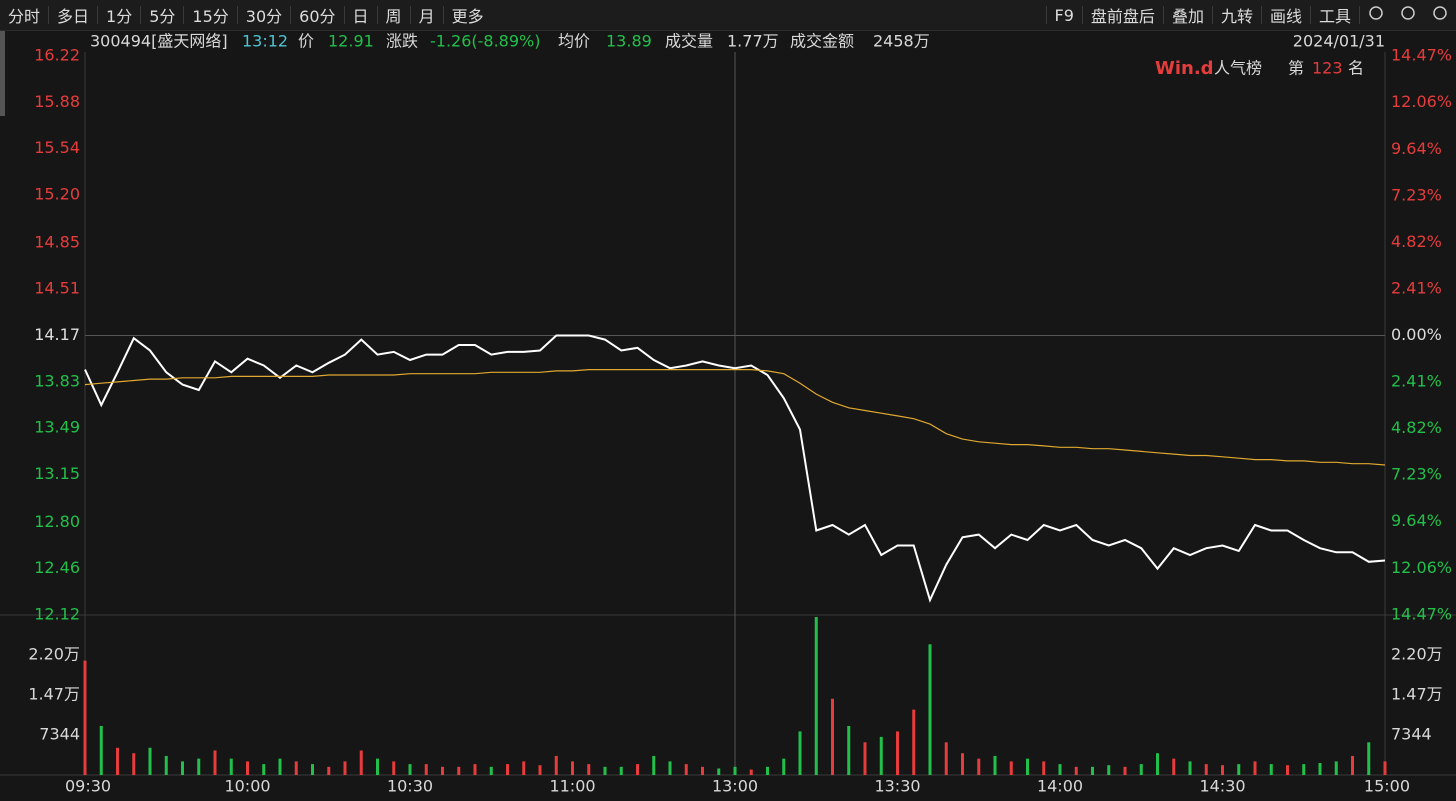  Describe the element at coordinates (247, 786) in the screenshot. I see `x-tick-label: 10:00` at that location.